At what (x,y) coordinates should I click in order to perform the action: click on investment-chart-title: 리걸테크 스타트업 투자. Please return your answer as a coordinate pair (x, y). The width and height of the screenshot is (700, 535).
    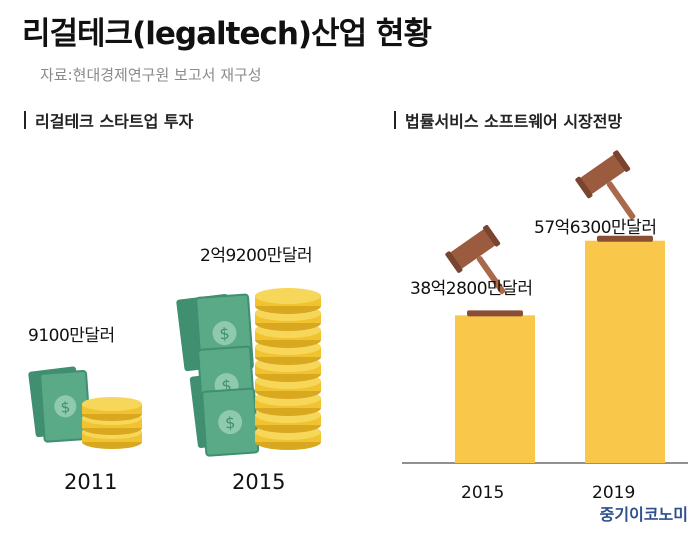
    Looking at the image, I should click on (114, 121).